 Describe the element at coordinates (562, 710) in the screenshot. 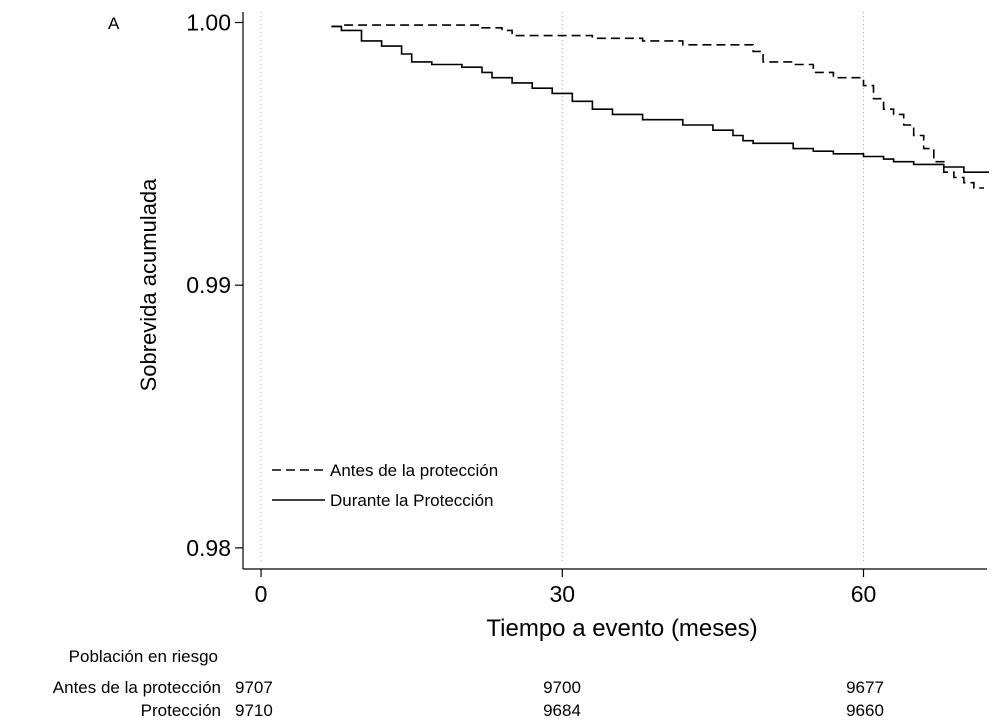

I see `risk-value-proteccion-30: 9684` at that location.